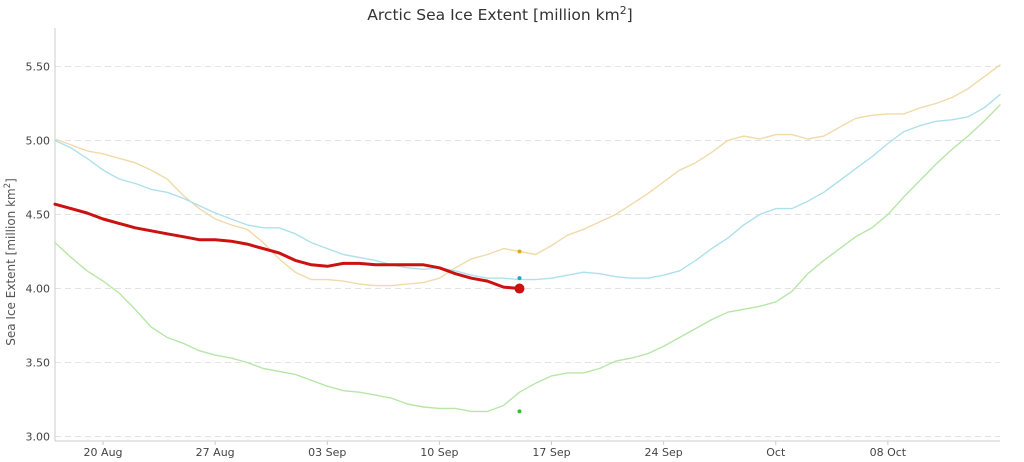 The image size is (1024, 462). Describe the element at coordinates (519, 331) in the screenshot. I see `marker-layer` at that location.